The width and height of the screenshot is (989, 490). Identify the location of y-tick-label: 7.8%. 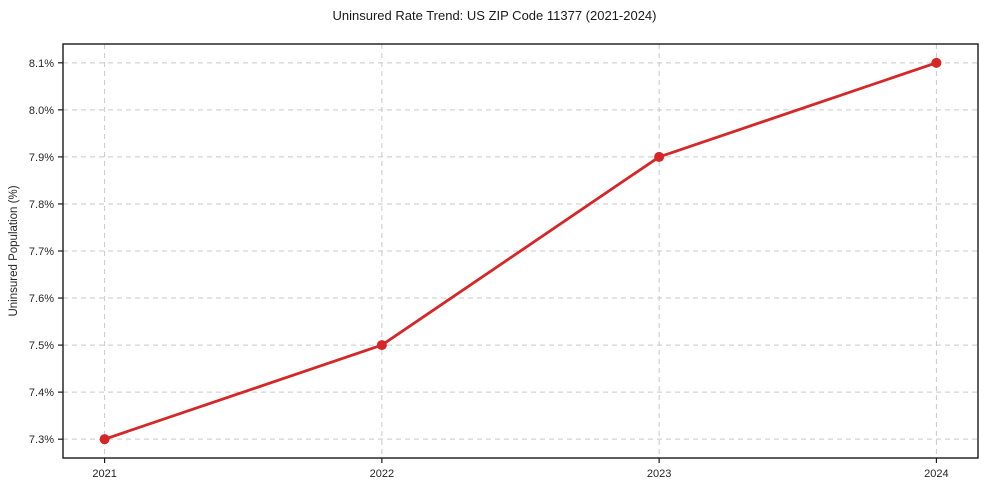
(41, 205).